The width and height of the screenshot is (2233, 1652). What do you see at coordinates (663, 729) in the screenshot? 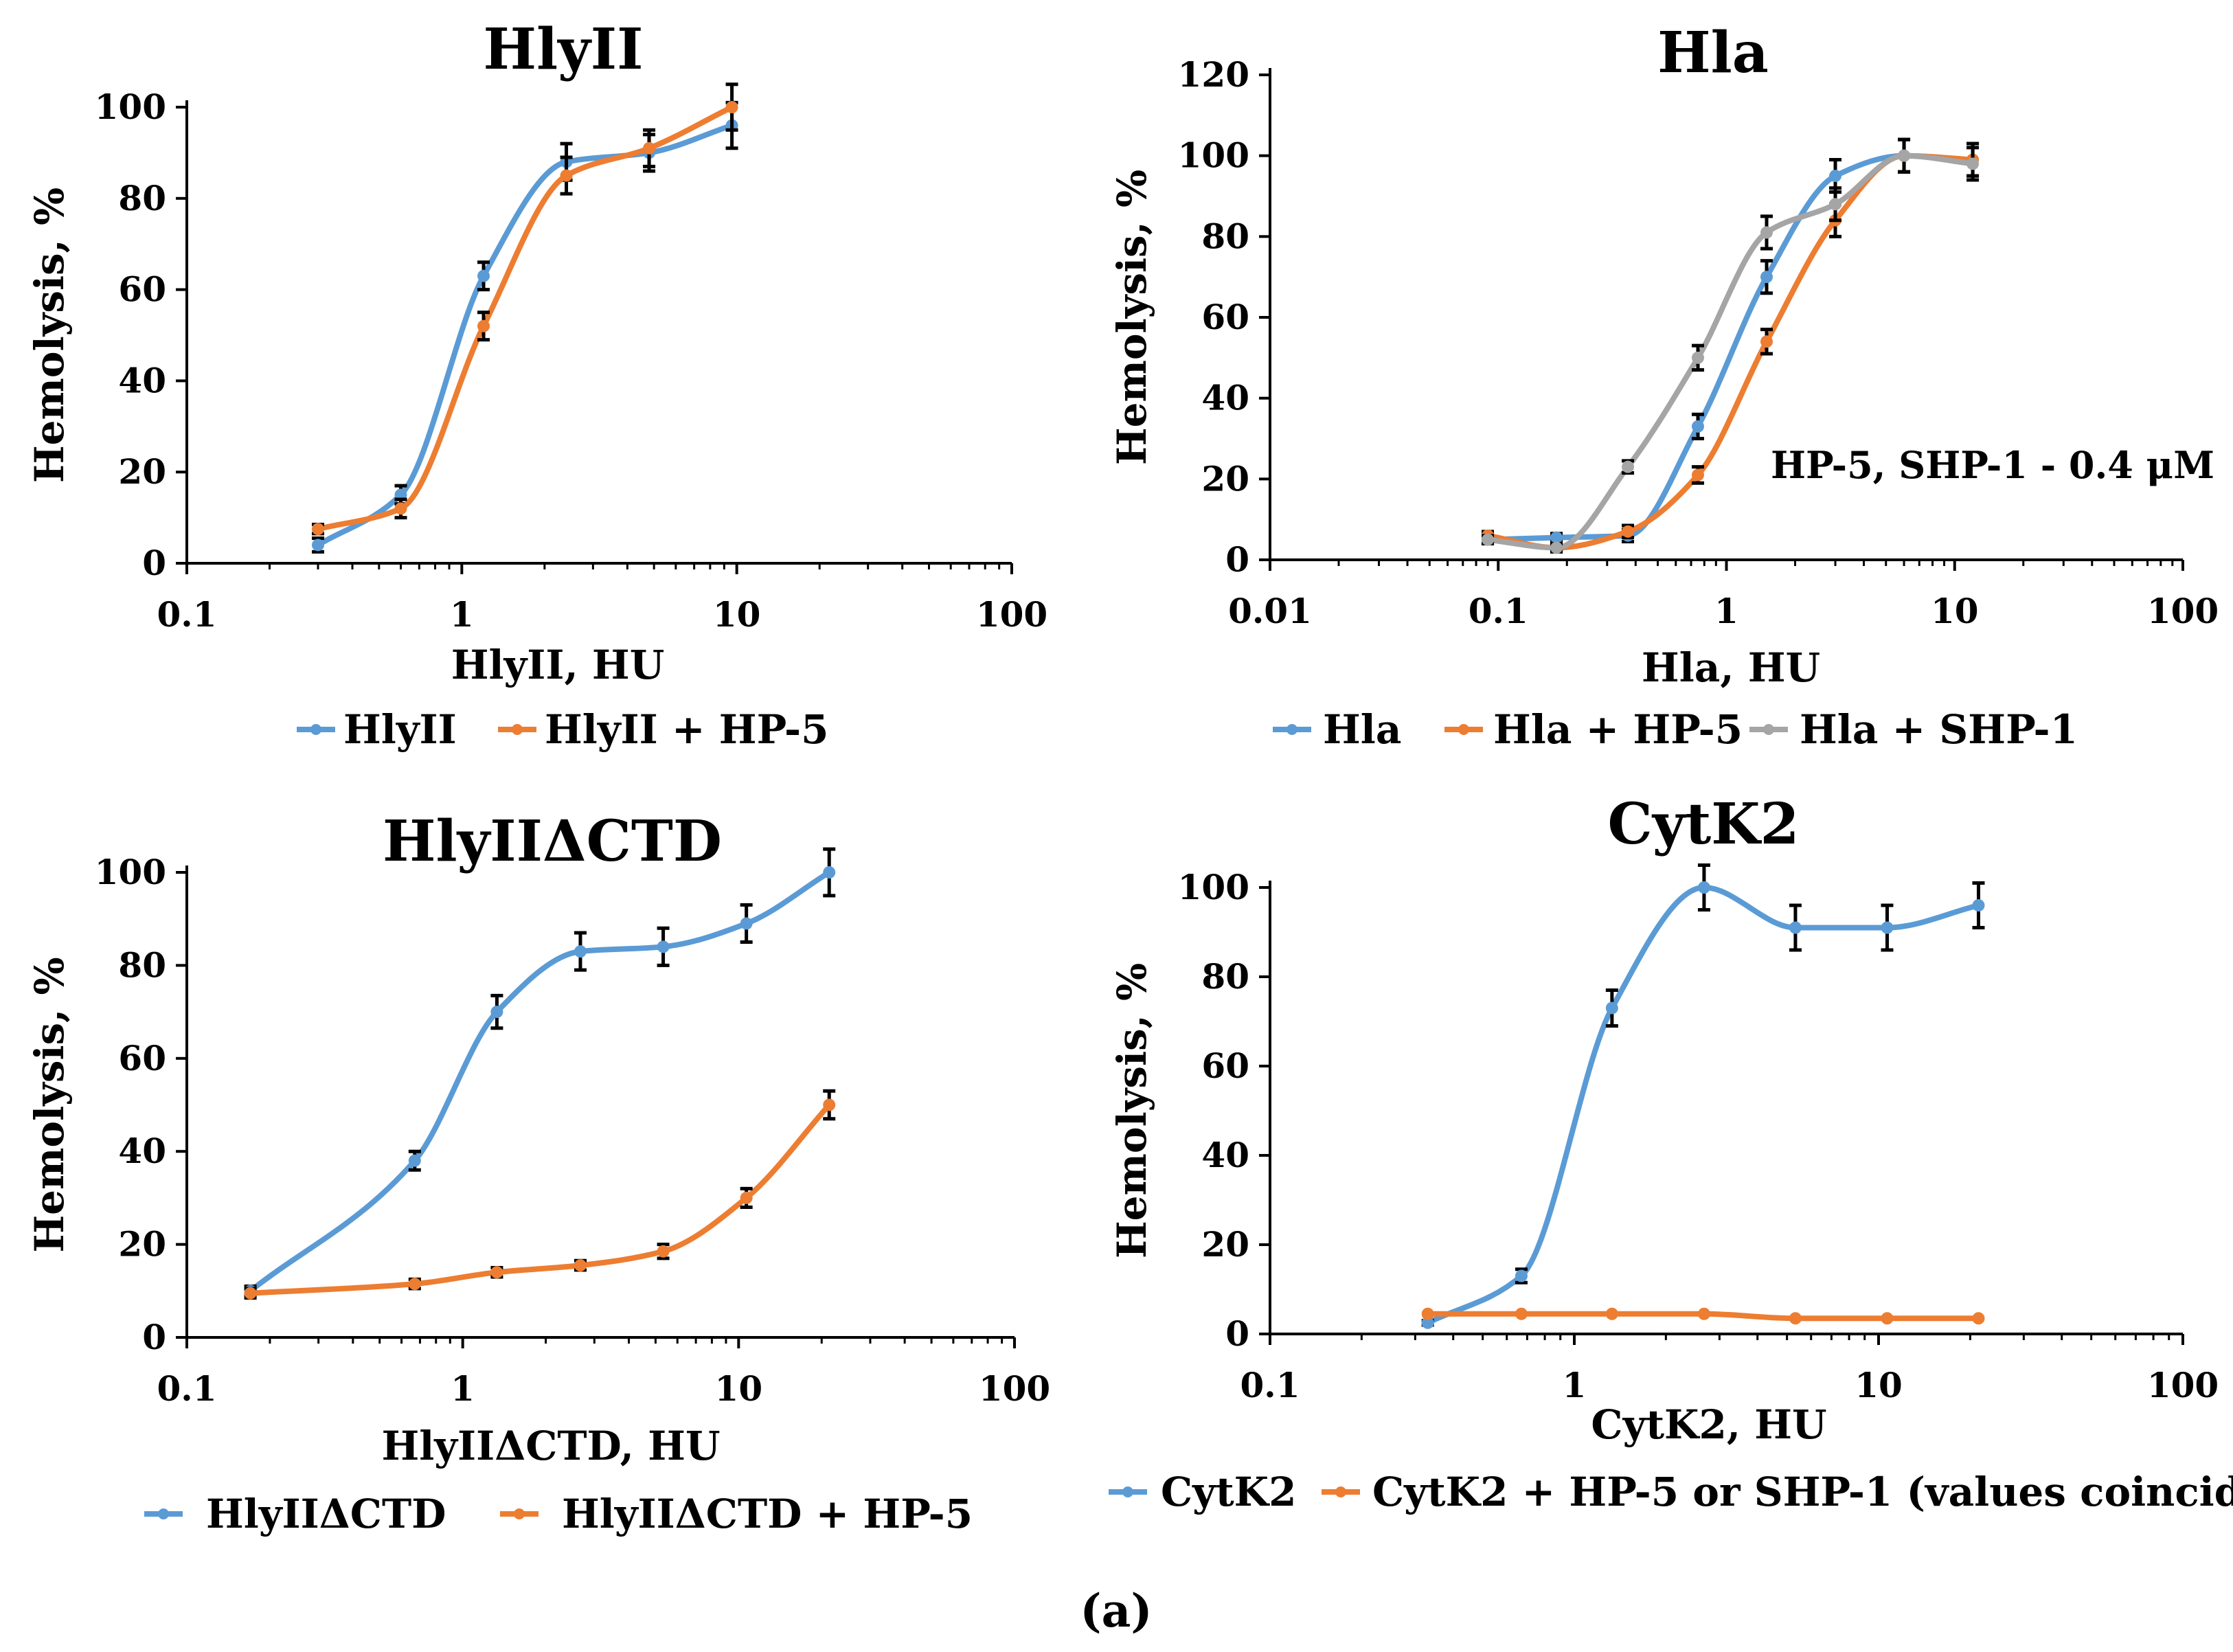
I see `legend-item-hlyii-hp-5: HlyII + HP-5` at bounding box center [663, 729].